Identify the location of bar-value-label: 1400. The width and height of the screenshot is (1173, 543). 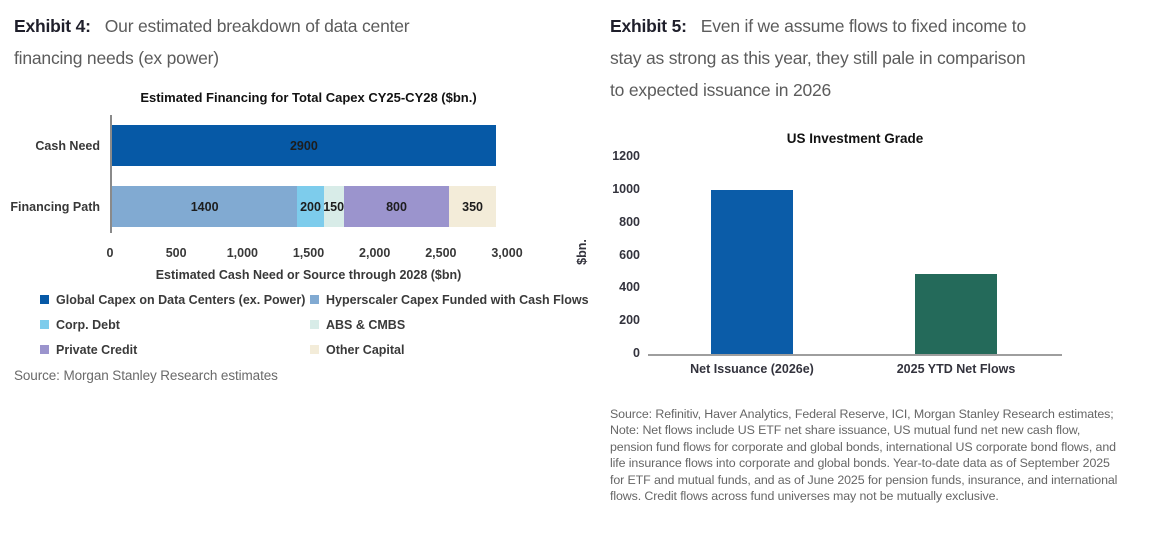
(204, 206).